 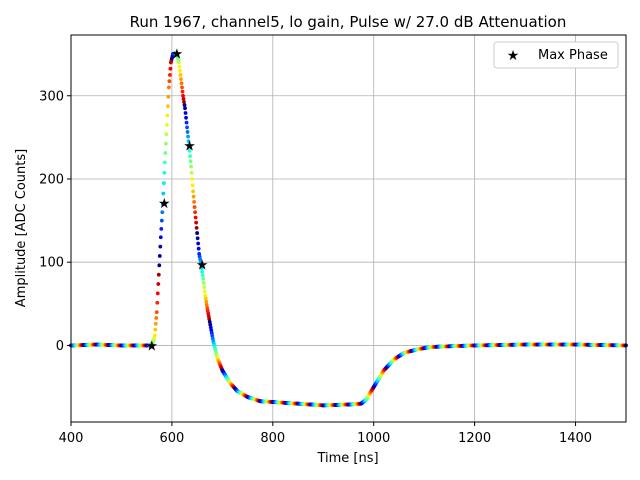 What do you see at coordinates (325, 434) in the screenshot?
I see `x-axis-ticks: 400 600 800 1000 1200 1400` at bounding box center [325, 434].